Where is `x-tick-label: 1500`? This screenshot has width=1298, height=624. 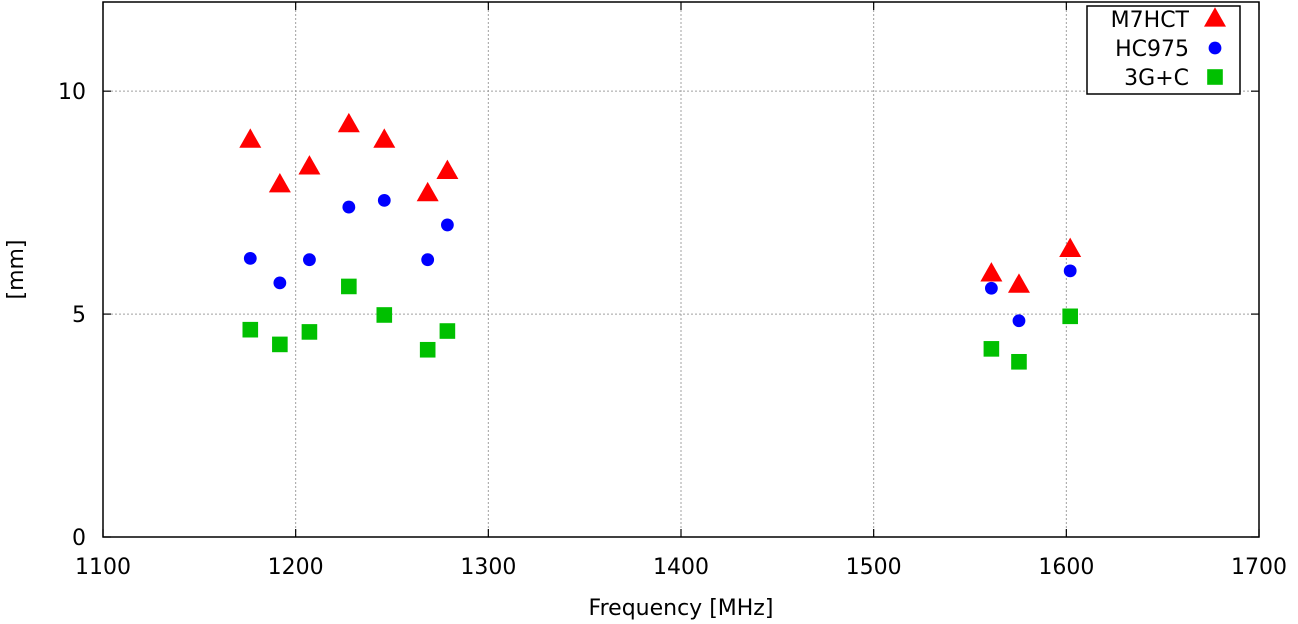 x-tick-label: 1500 is located at coordinates (874, 567).